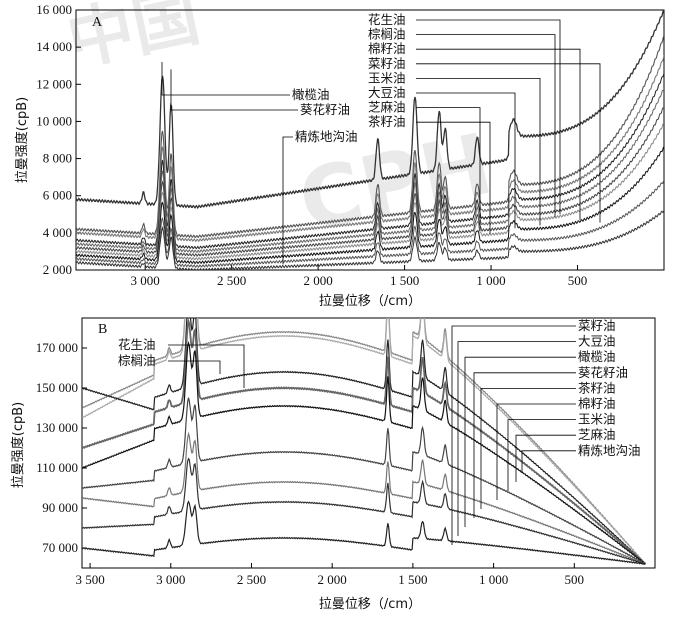  I want to click on panel-b-xtick-label: 2 500, so click(251, 579).